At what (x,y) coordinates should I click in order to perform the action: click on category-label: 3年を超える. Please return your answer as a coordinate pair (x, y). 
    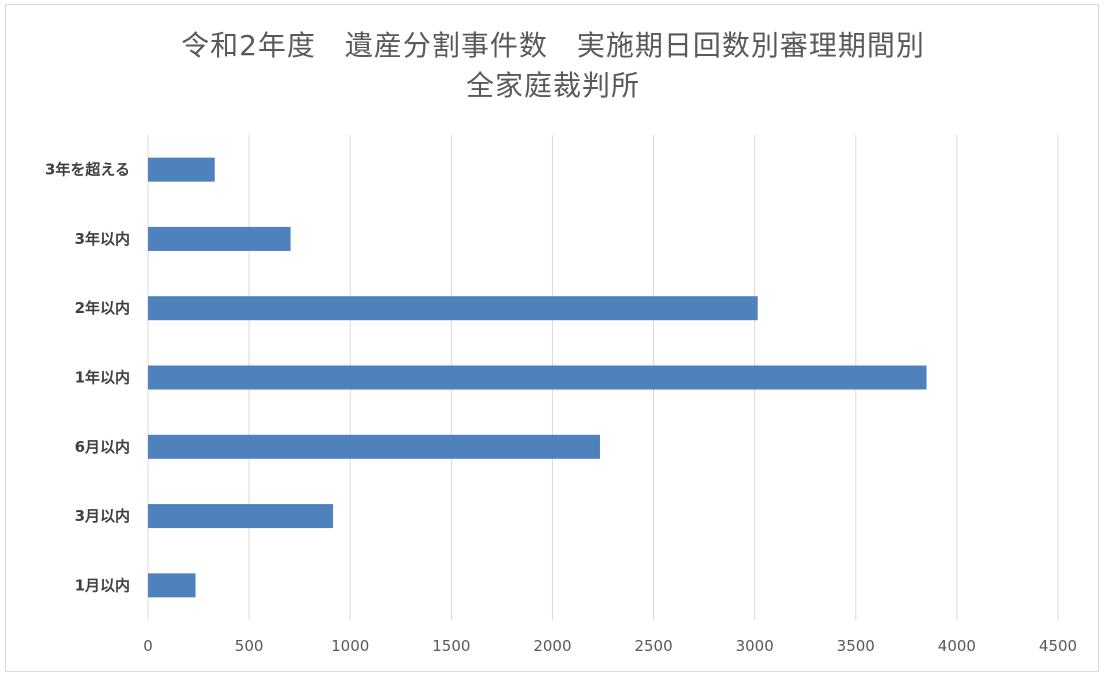
    Looking at the image, I should click on (87, 170).